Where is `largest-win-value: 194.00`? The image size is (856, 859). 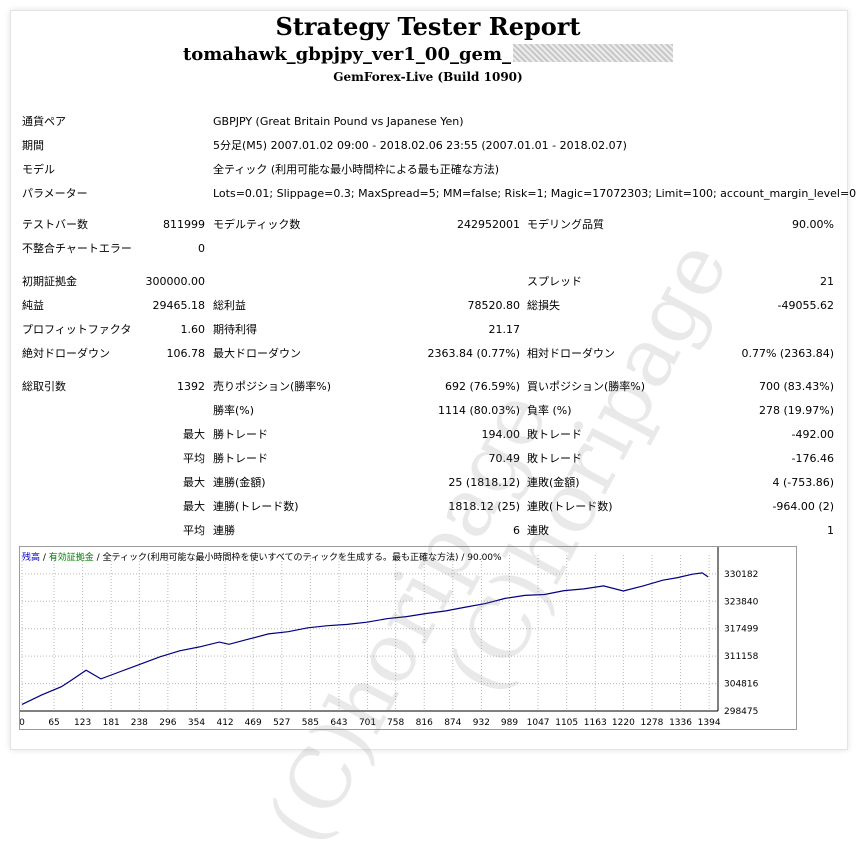
largest-win-value: 194.00 is located at coordinates (501, 434).